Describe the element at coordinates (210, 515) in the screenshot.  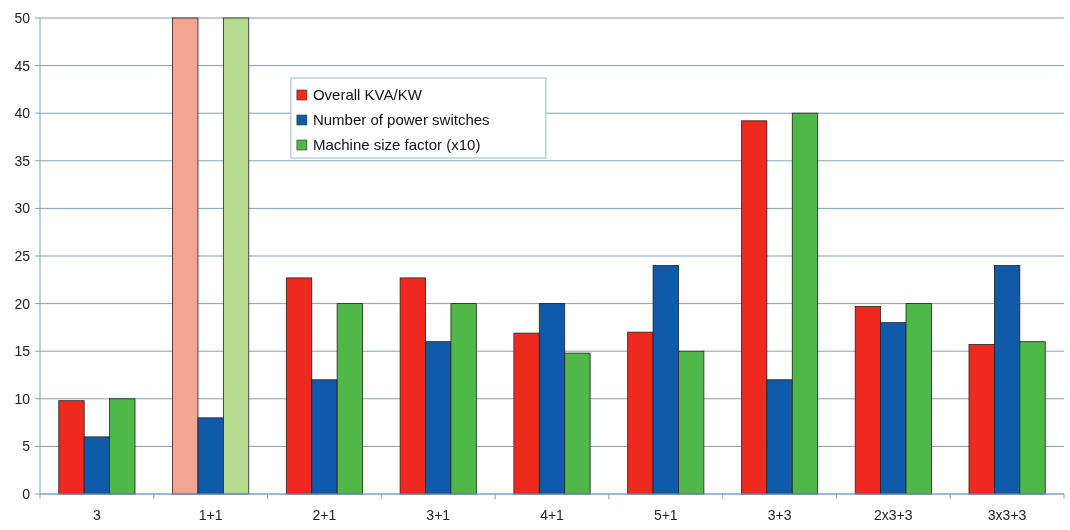
I see `x-tick-label: 1+1` at that location.